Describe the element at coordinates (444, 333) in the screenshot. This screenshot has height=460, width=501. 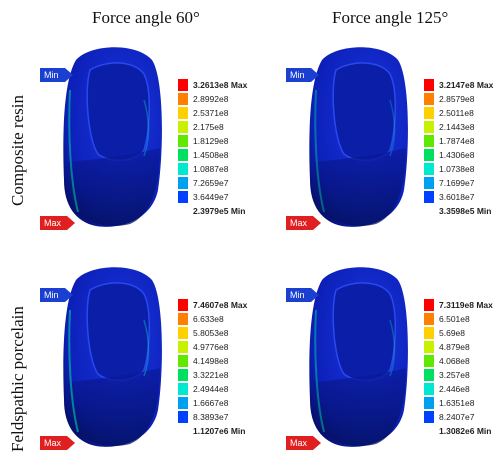
I see `legend-item: 5.69e8` at that location.